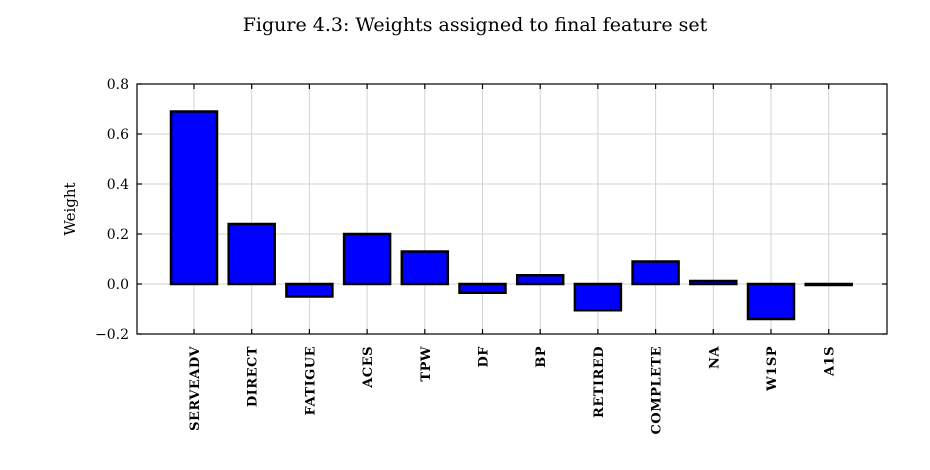 Image resolution: width=930 pixels, height=470 pixels. I want to click on bar-retired, so click(598, 297).